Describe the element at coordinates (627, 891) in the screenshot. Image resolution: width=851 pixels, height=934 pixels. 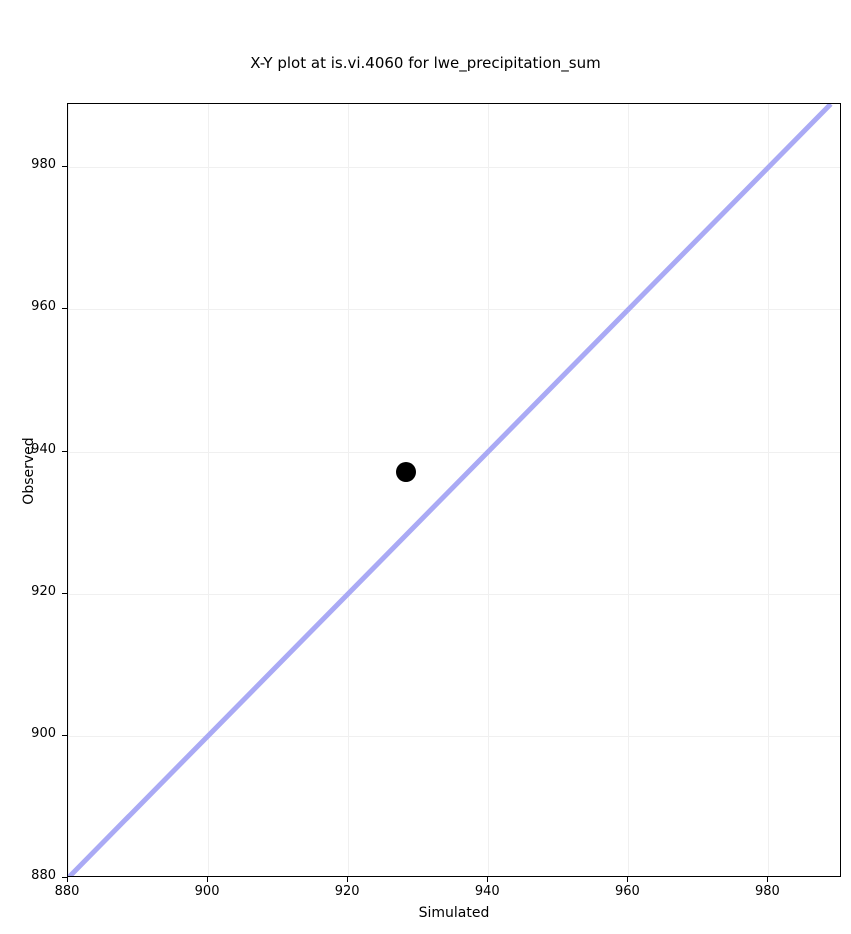
I see `x-tick-label: 960` at that location.